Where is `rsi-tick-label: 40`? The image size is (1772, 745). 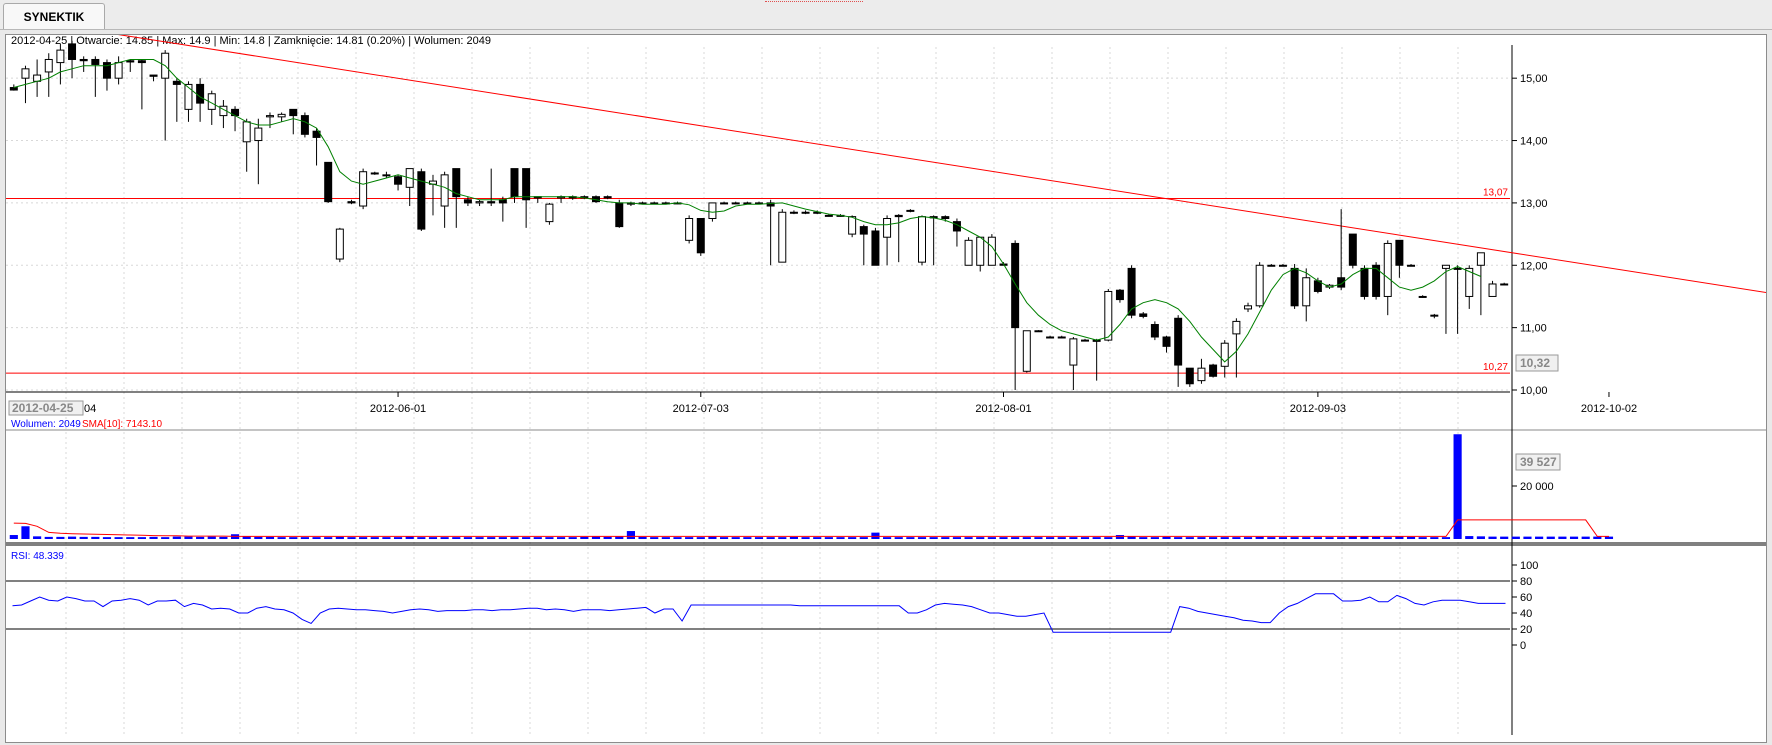
rsi-tick-label: 40 is located at coordinates (1526, 614).